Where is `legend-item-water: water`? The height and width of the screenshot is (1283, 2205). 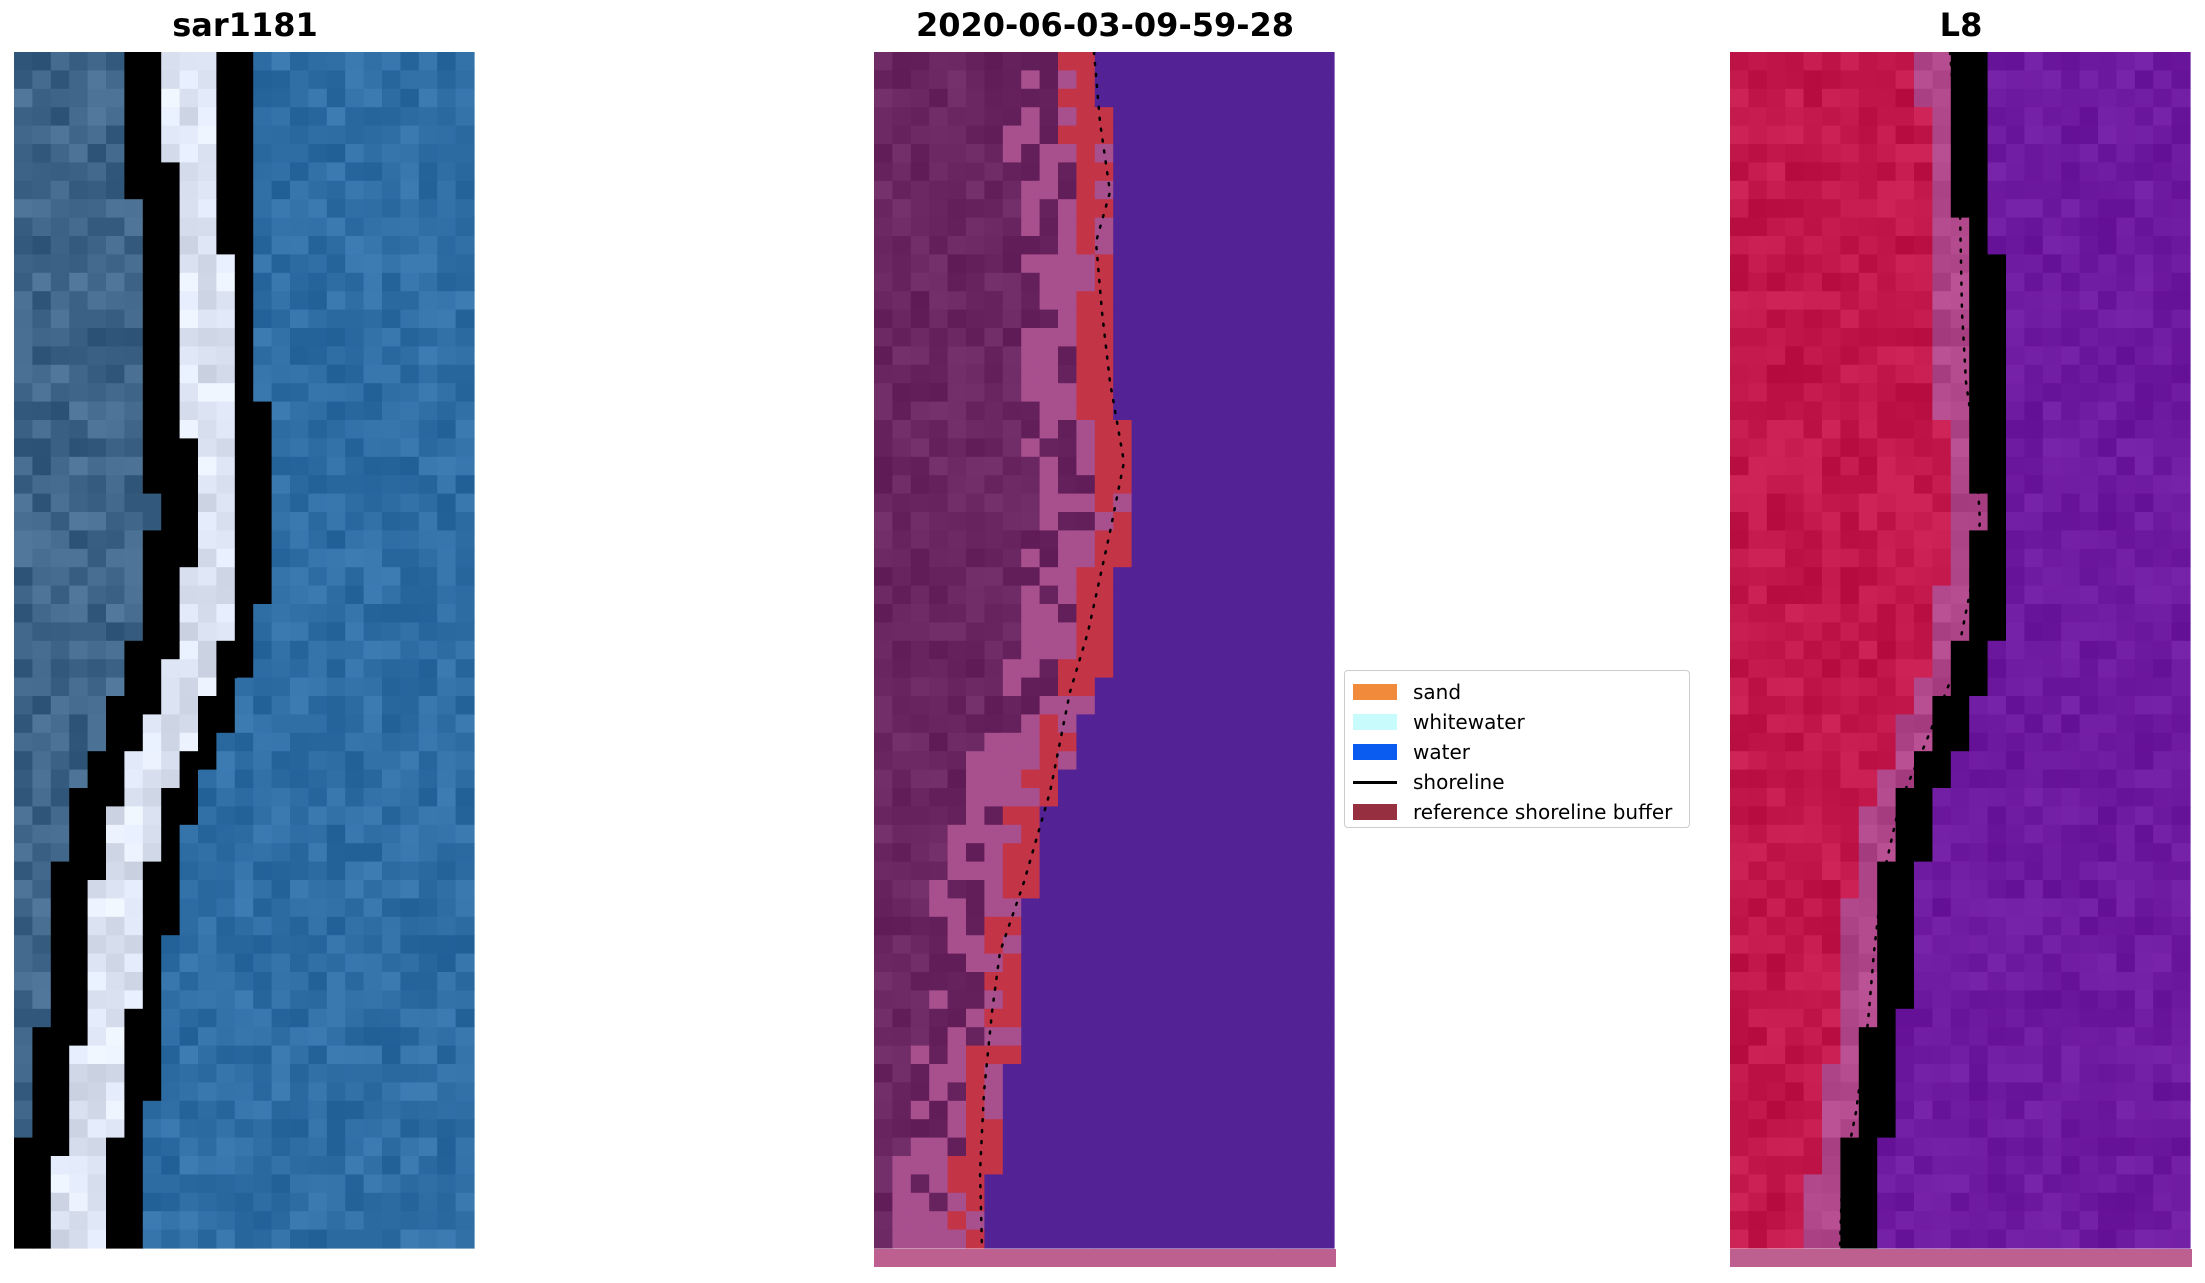 legend-item-water: water is located at coordinates (1517, 752).